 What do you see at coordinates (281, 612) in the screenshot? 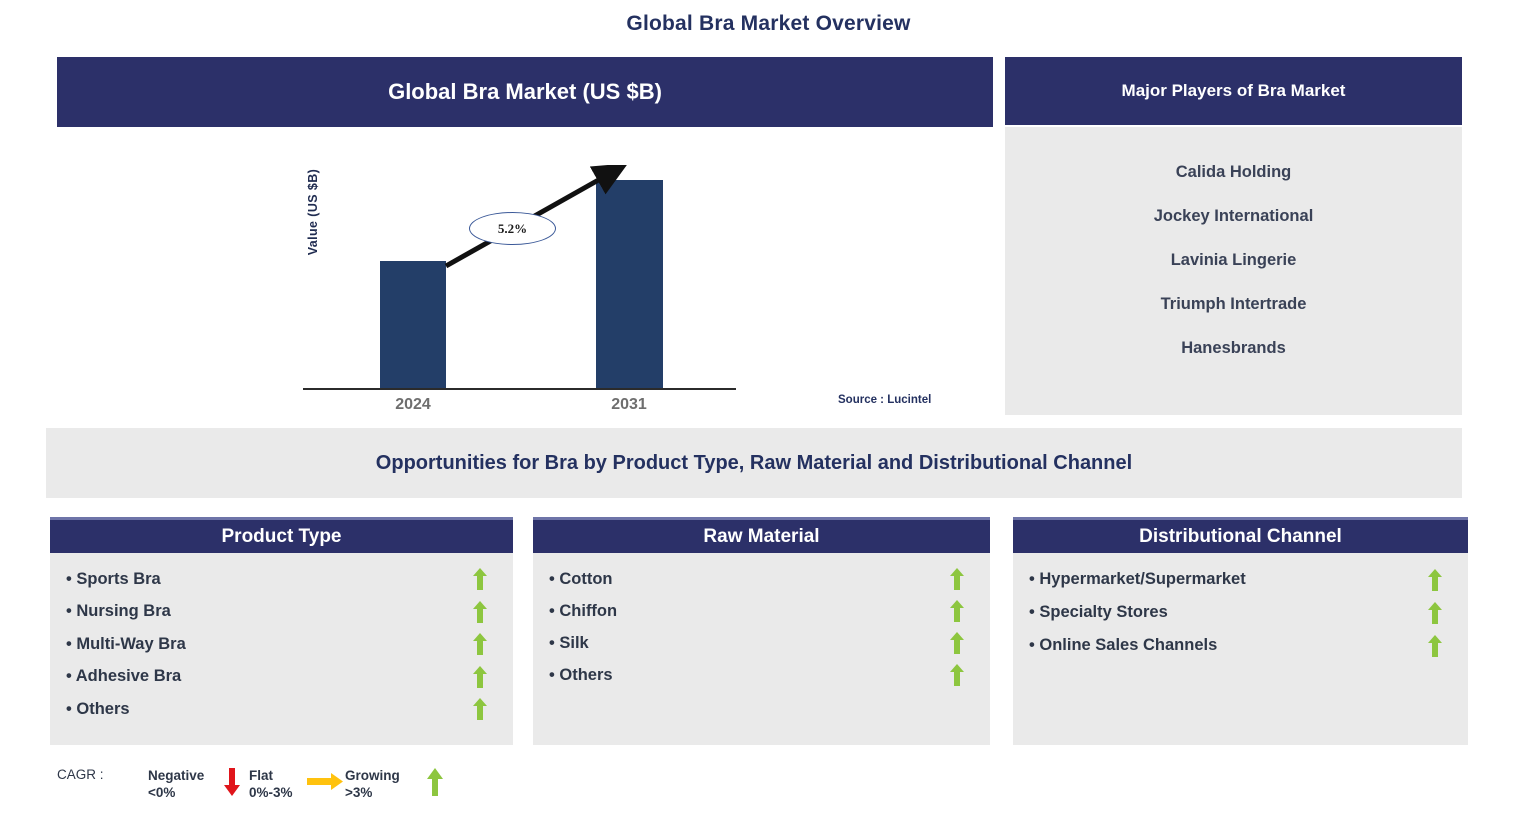
I see `list-item: • Nursing Bra` at bounding box center [281, 612].